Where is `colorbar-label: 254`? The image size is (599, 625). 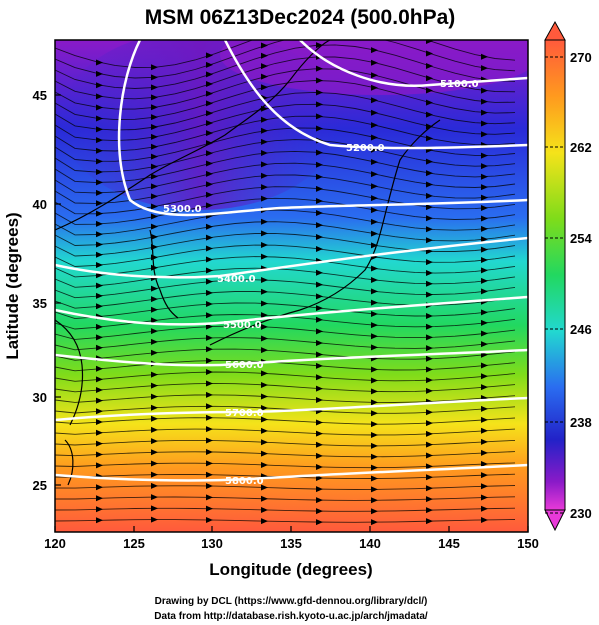 colorbar-label: 254 is located at coordinates (581, 238).